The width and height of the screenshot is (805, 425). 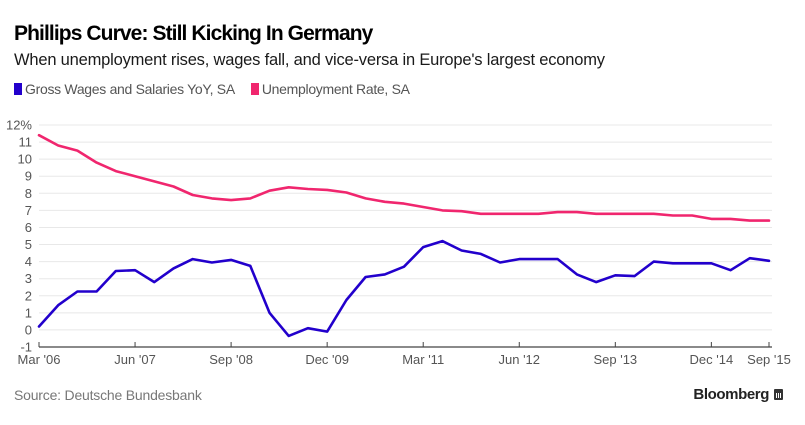 I want to click on legend-swatch-wages, so click(x=18, y=89).